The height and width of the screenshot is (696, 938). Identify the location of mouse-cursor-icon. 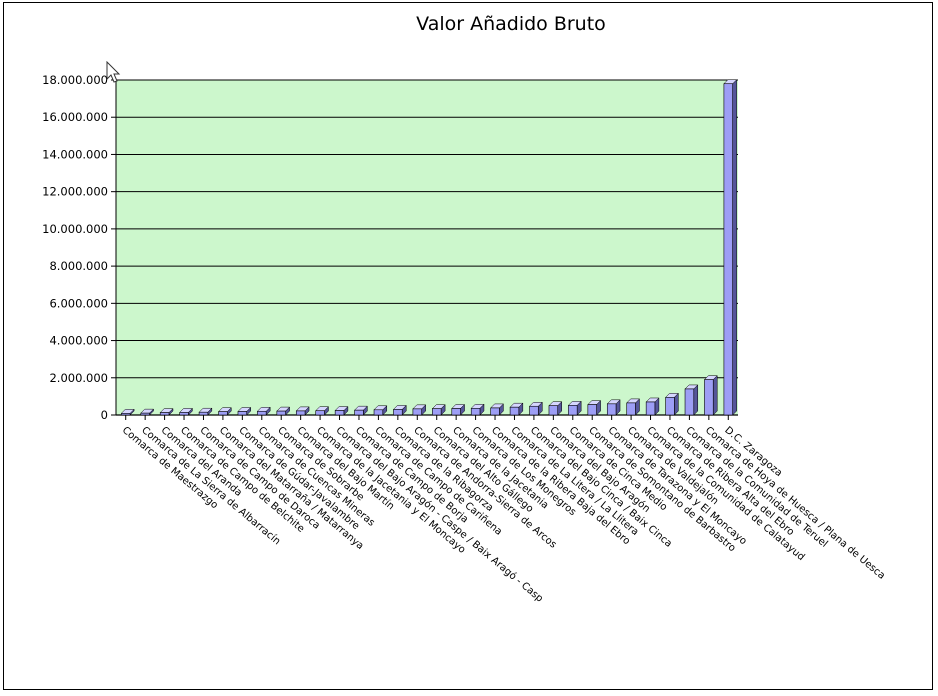
(113, 72).